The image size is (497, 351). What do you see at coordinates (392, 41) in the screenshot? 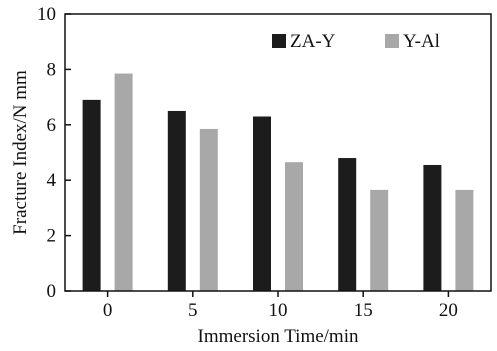
I see `legend-swatch-y-al` at bounding box center [392, 41].